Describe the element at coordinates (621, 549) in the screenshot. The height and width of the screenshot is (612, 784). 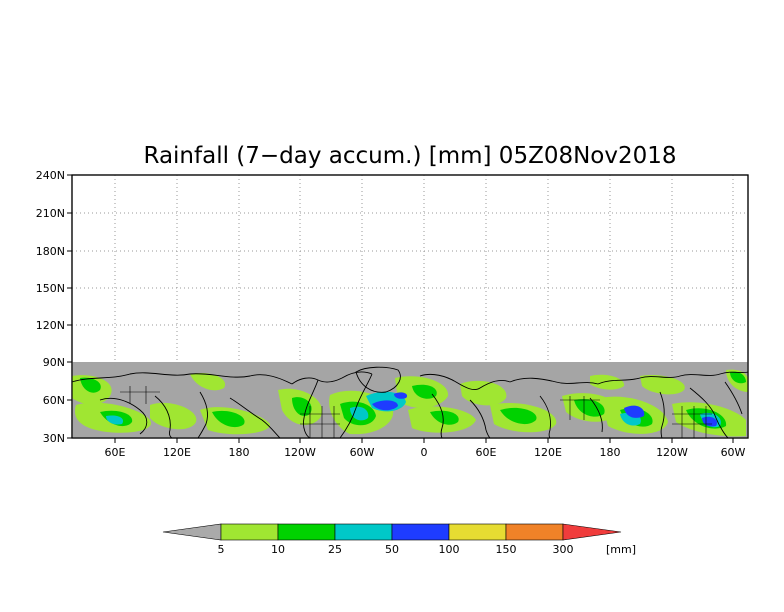
I see `colorbar-unit: [mm]` at that location.